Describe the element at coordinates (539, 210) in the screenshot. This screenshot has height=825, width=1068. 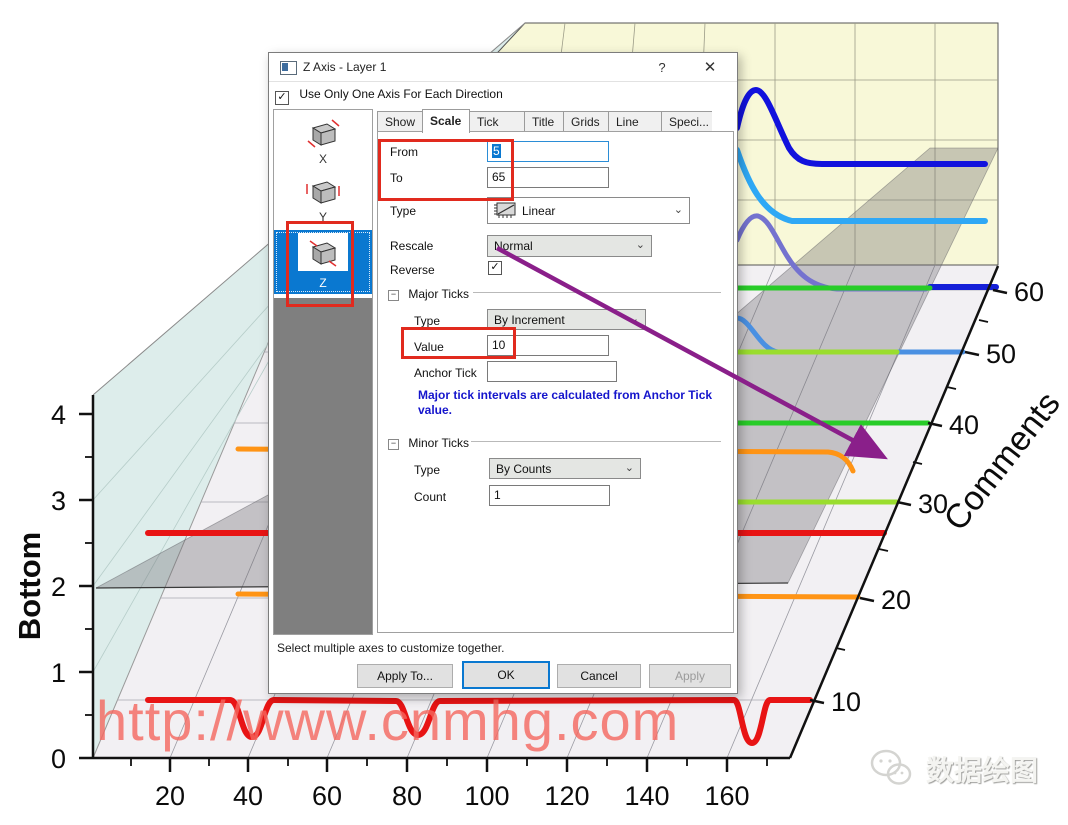
I see `type-value: Linear` at that location.